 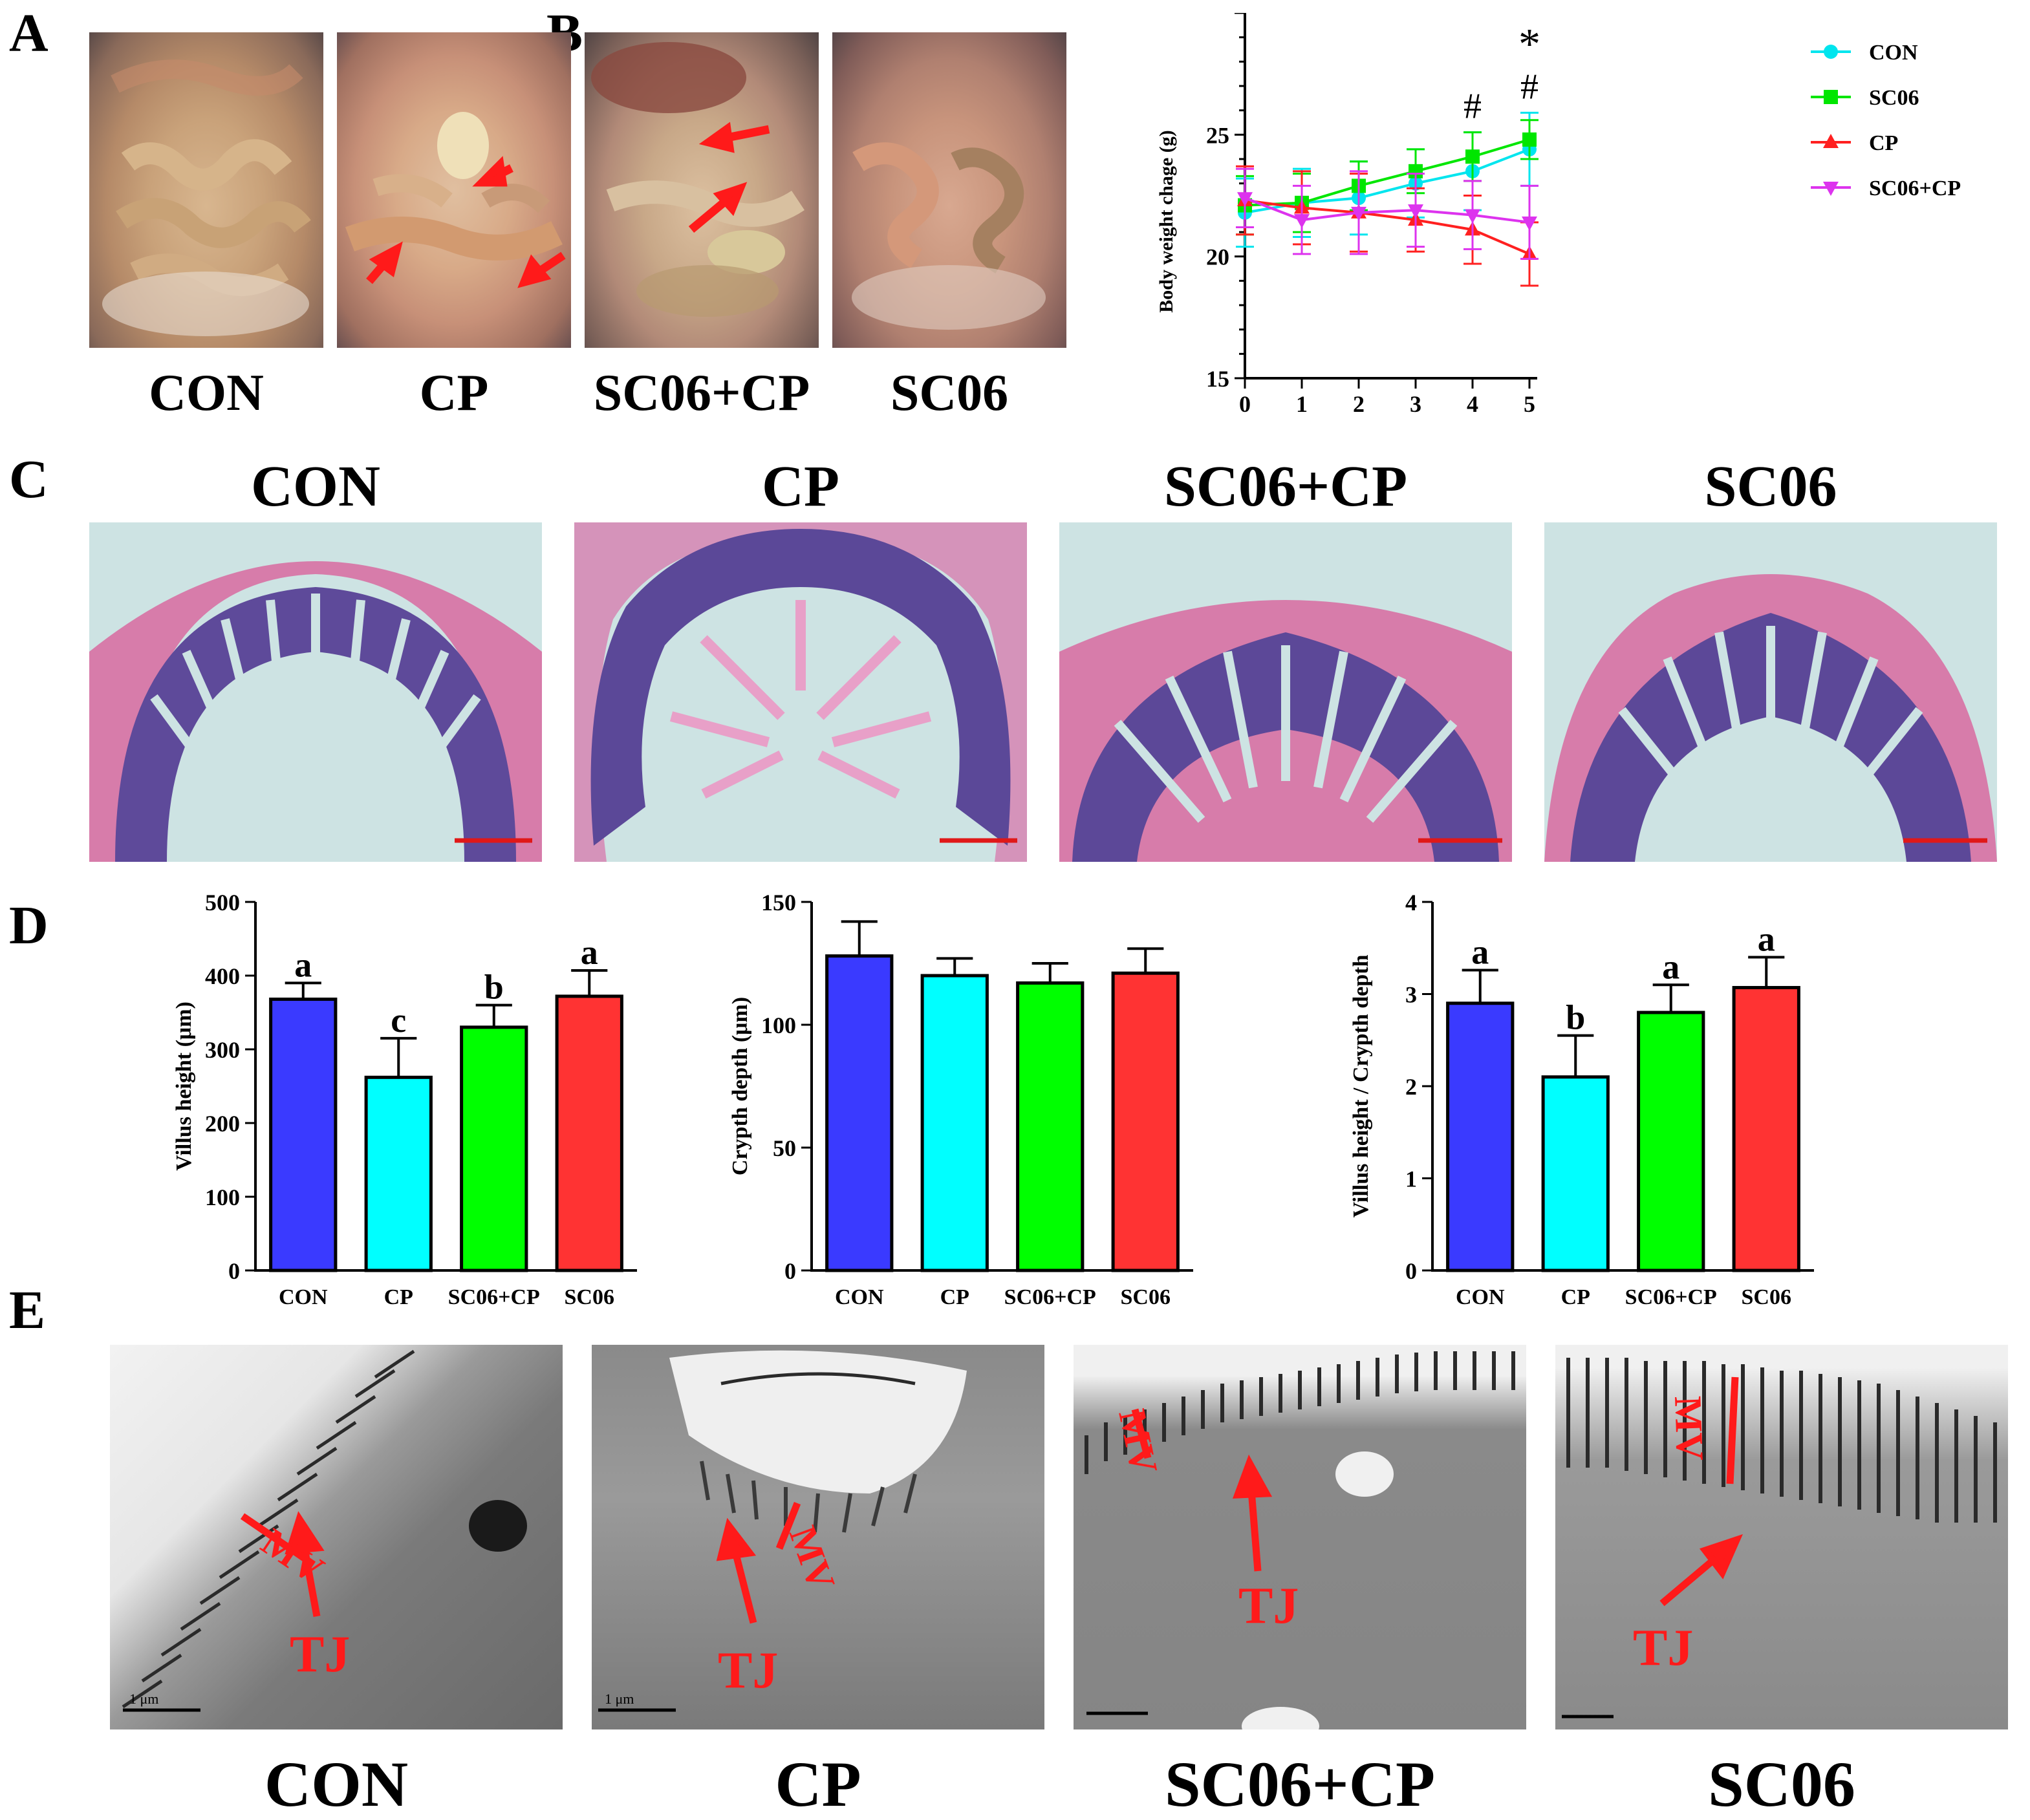 I want to click on annotation-mv-cp: MV, so click(x=812, y=1558).